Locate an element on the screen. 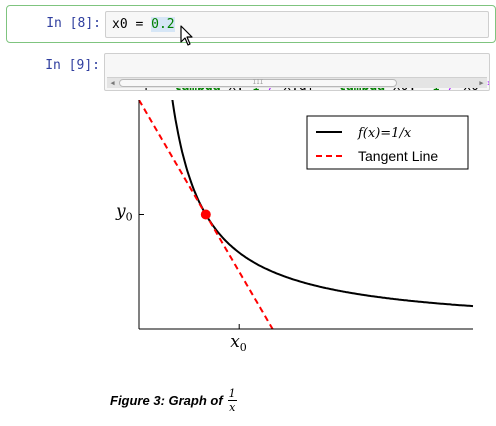 The height and width of the screenshot is (426, 496). code-line: x0 = 0.2 is located at coordinates (143, 24).